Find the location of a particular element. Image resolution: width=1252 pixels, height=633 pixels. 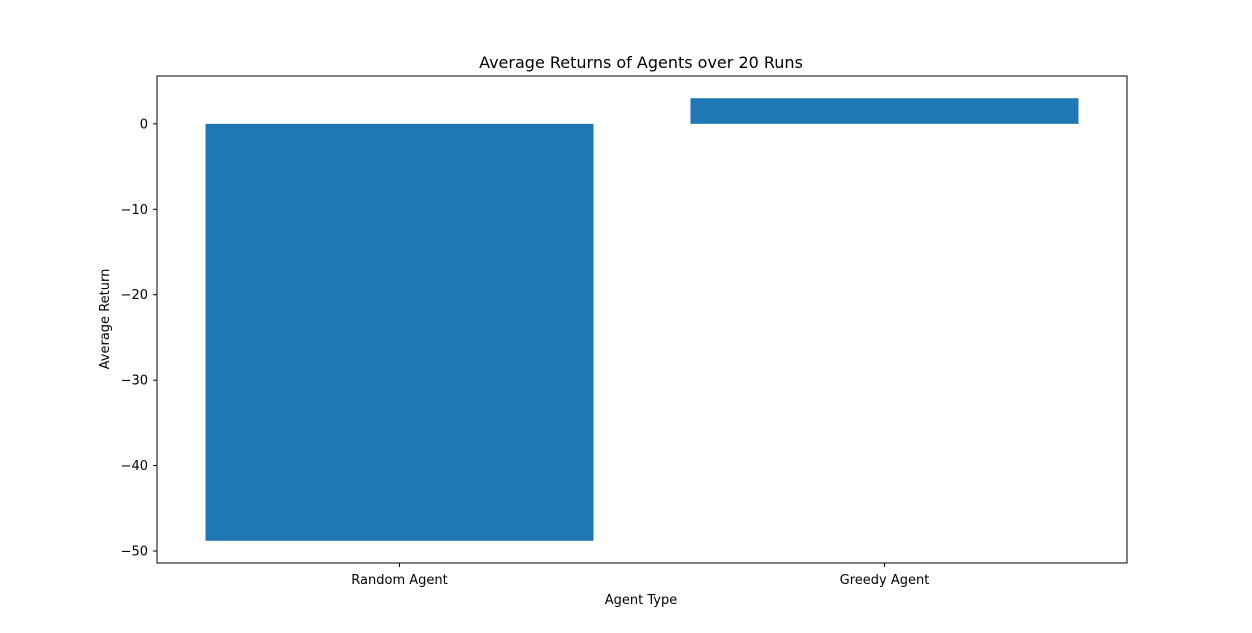

x-tick-label: Greedy Agent is located at coordinates (885, 580).